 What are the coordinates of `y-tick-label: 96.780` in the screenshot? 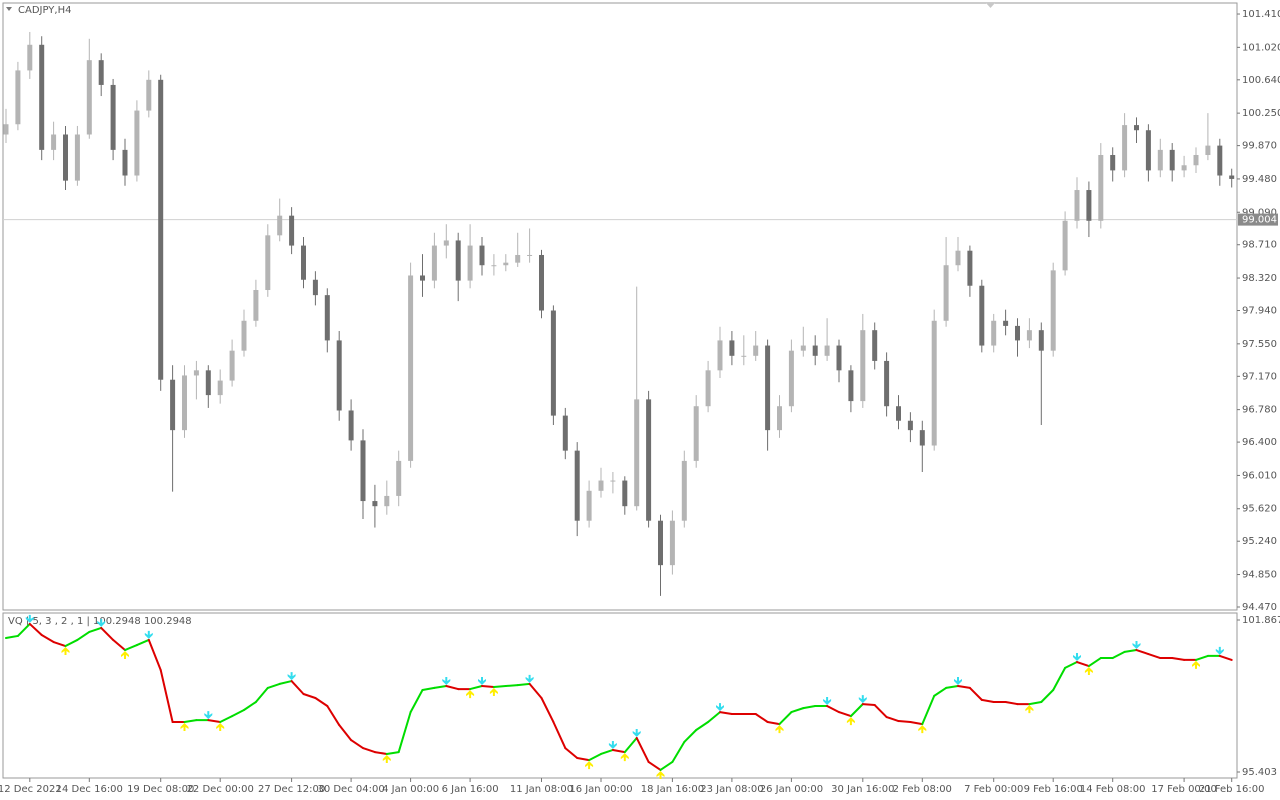 It's located at (1259, 410).